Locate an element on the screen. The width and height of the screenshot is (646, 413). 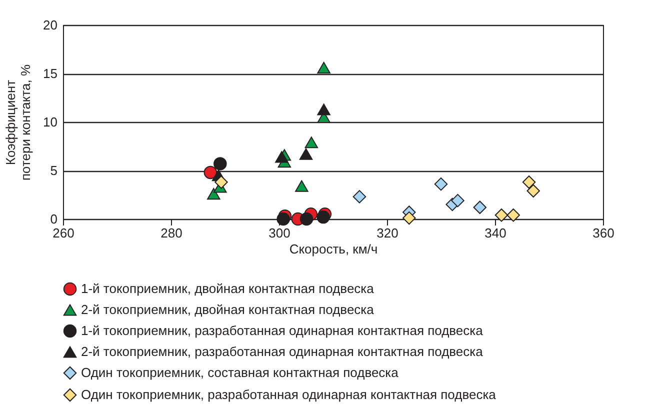
legend-label: Один токоприемник, составная контактная подвеска is located at coordinates (240, 372).